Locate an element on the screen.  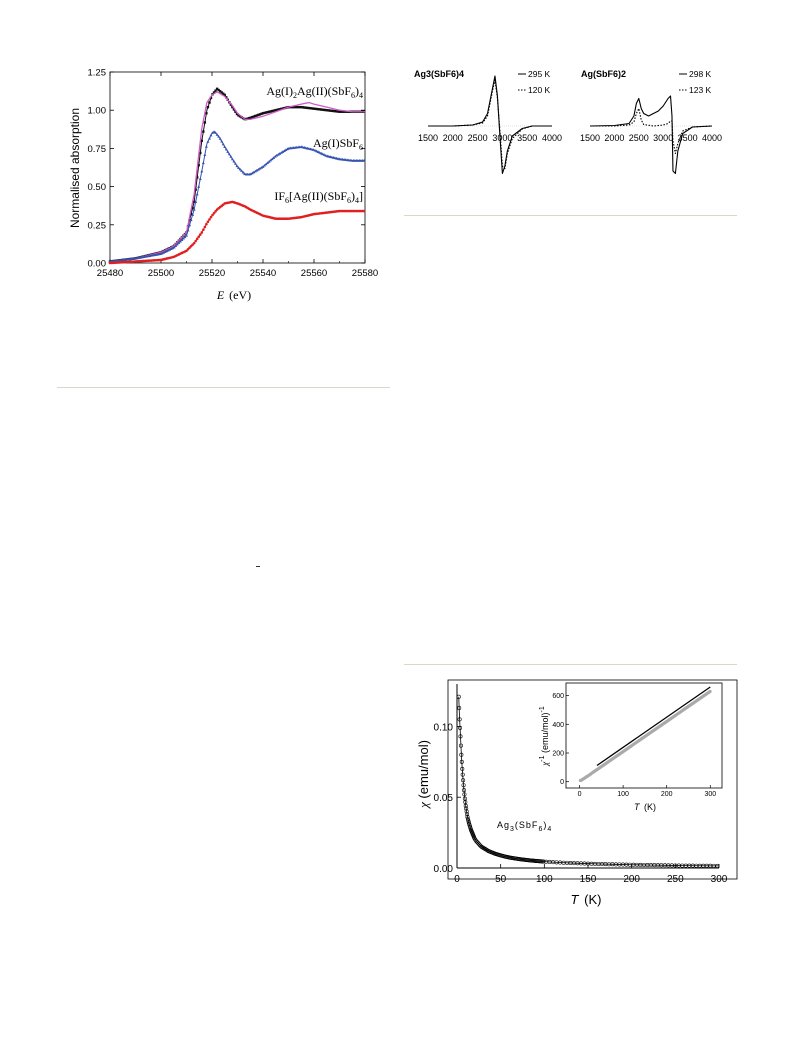
x-tick-label: 25520 is located at coordinates (212, 273).